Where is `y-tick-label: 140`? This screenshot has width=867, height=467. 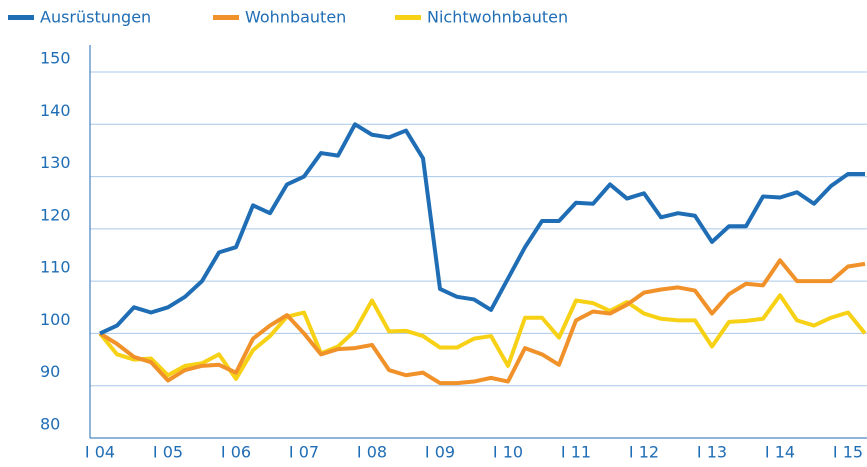
y-tick-label: 140 is located at coordinates (55, 110).